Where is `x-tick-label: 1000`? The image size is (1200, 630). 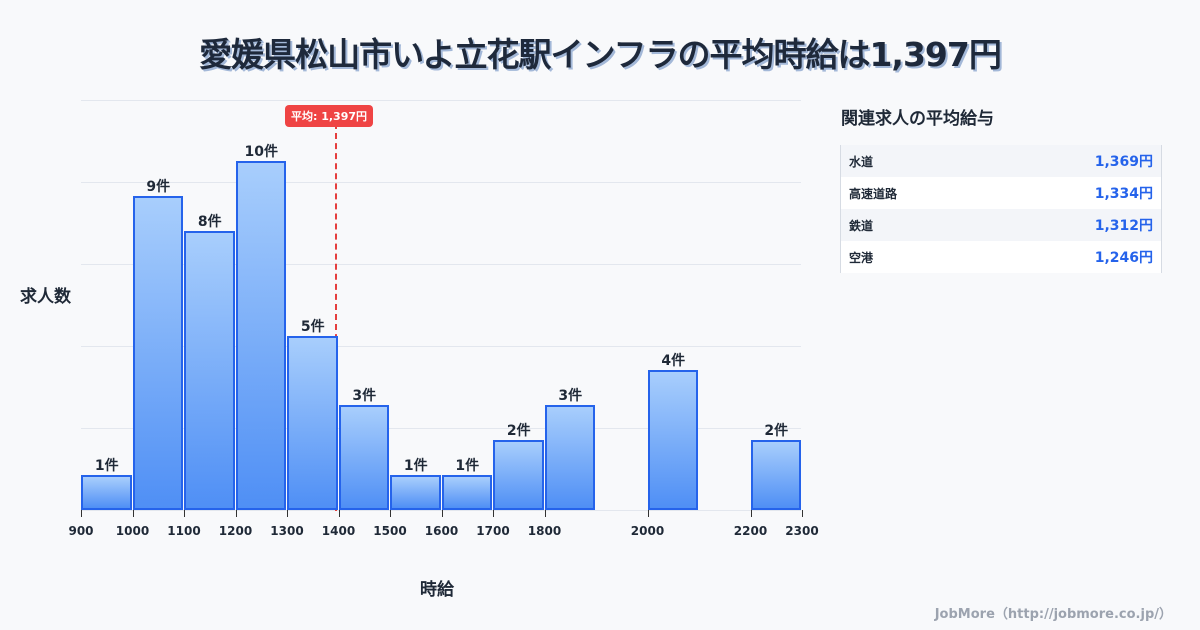 x-tick-label: 1000 is located at coordinates (132, 531).